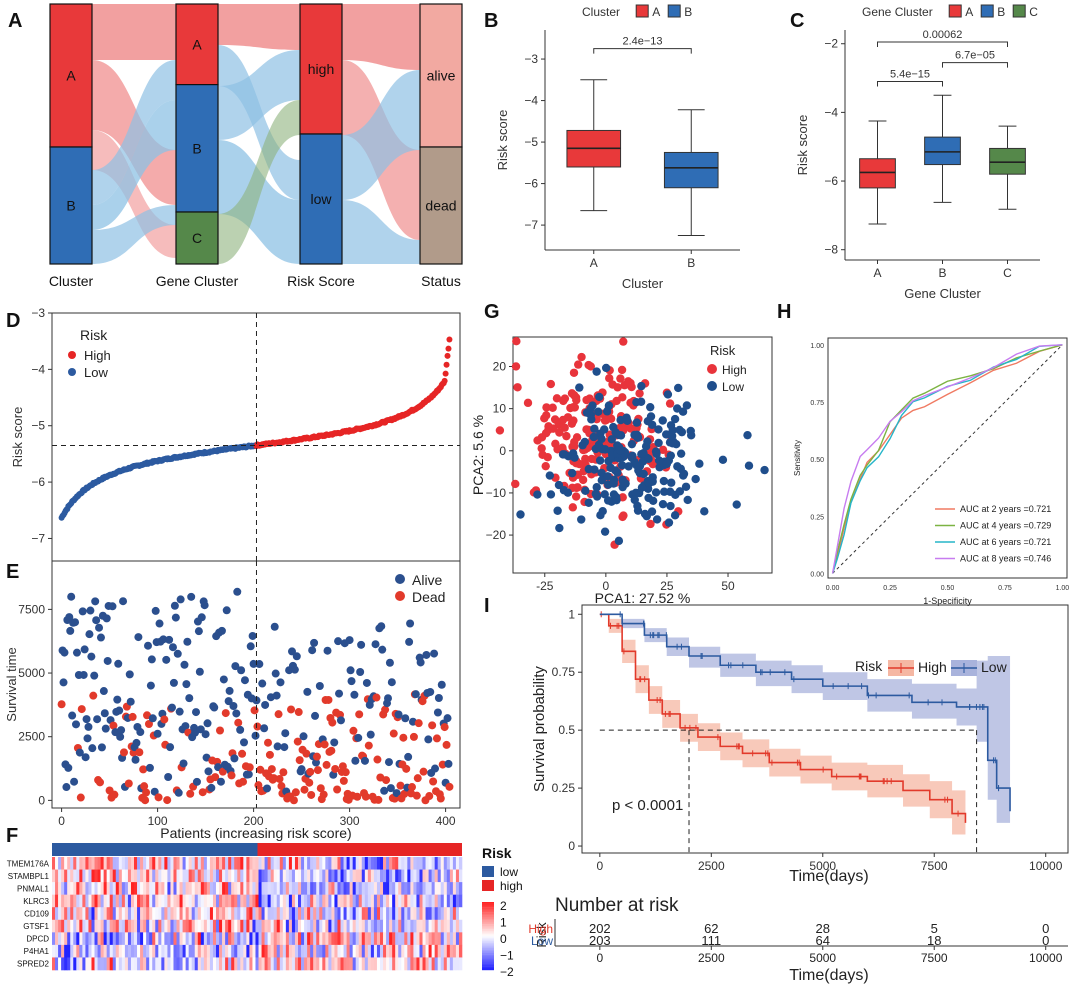 The image size is (1072, 986). Describe the element at coordinates (500, 367) in the screenshot. I see `pca-y-tick-label: 20` at that location.